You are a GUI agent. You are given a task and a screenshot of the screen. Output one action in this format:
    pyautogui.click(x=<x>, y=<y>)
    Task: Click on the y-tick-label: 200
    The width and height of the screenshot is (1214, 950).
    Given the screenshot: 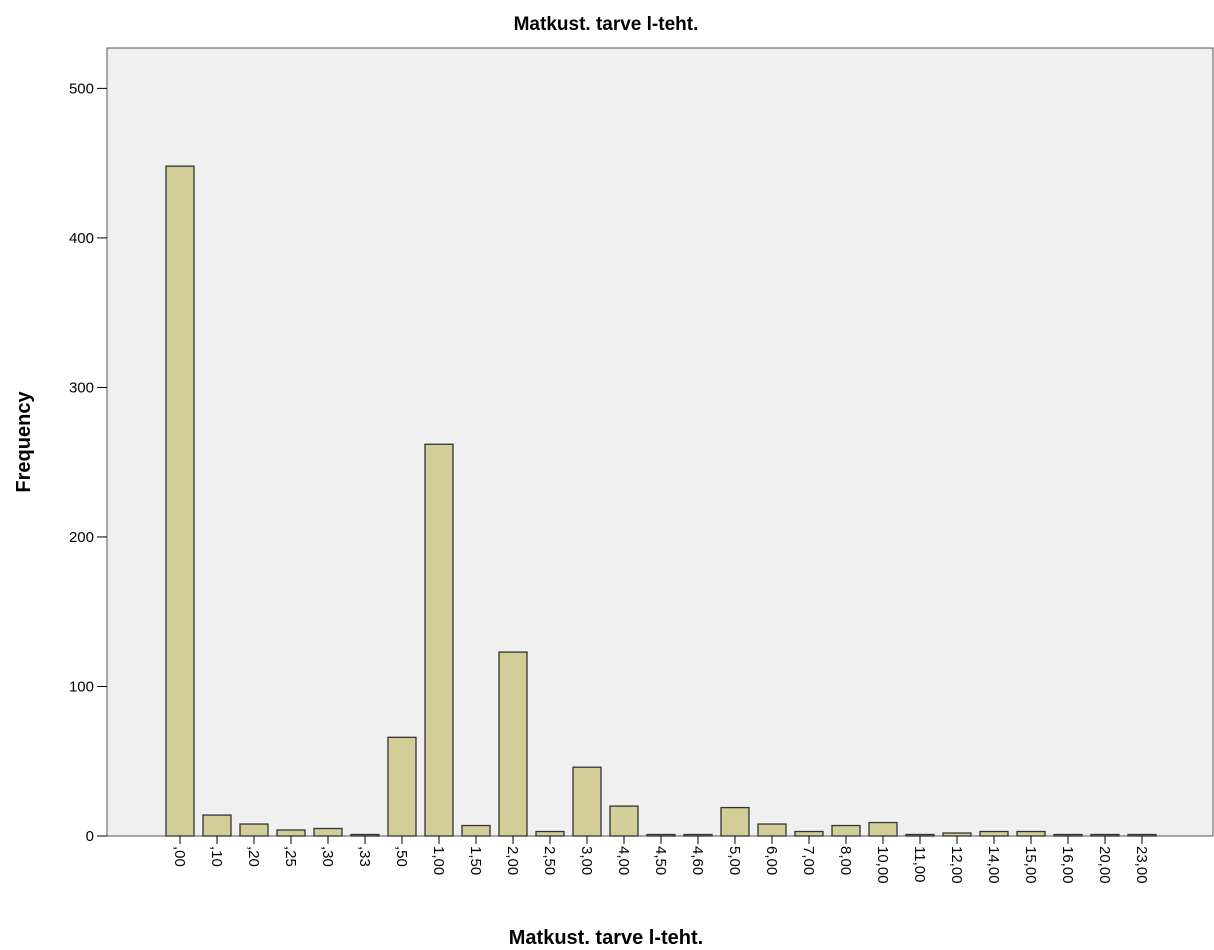 What is the action you would take?
    pyautogui.click(x=81, y=537)
    